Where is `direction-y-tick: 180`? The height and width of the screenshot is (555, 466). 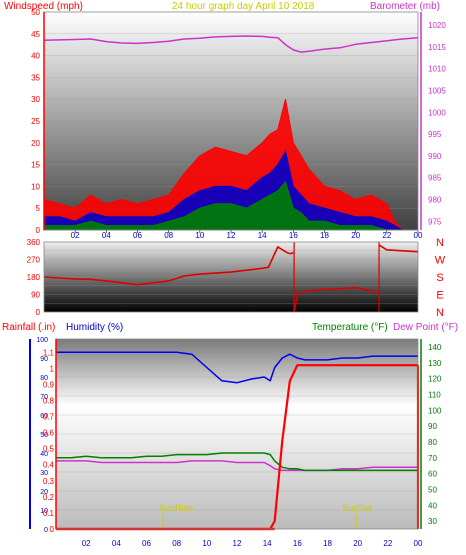
direction-y-tick: 180 is located at coordinates (34, 277).